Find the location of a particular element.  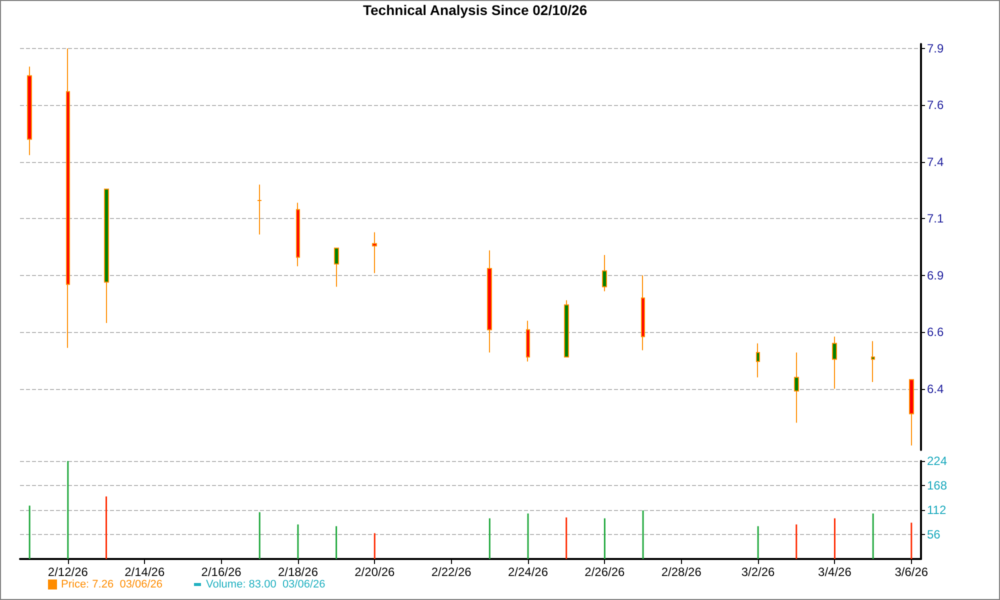

x-tick-label: 2/24/26 is located at coordinates (528, 572).